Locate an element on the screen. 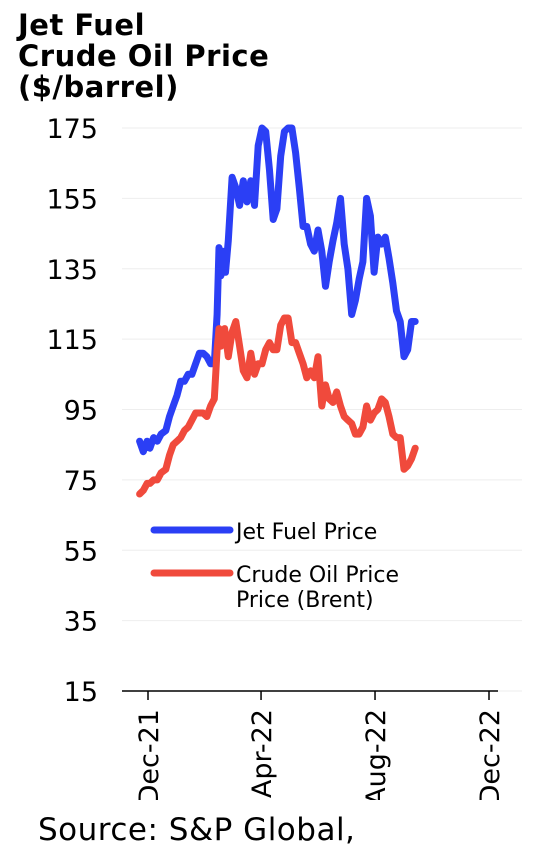 This screenshot has width=556, height=867. y-tick-label: 135 is located at coordinates (72, 270).